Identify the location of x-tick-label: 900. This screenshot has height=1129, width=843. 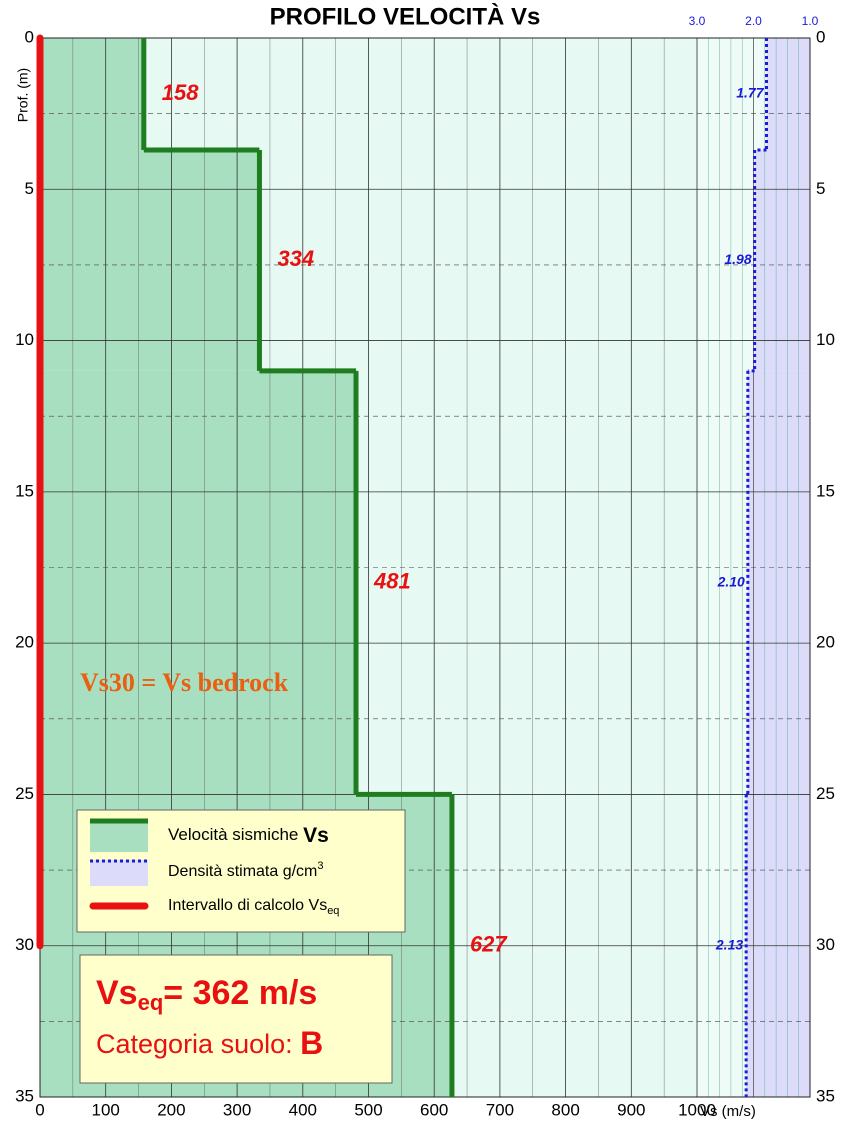
(631, 1109).